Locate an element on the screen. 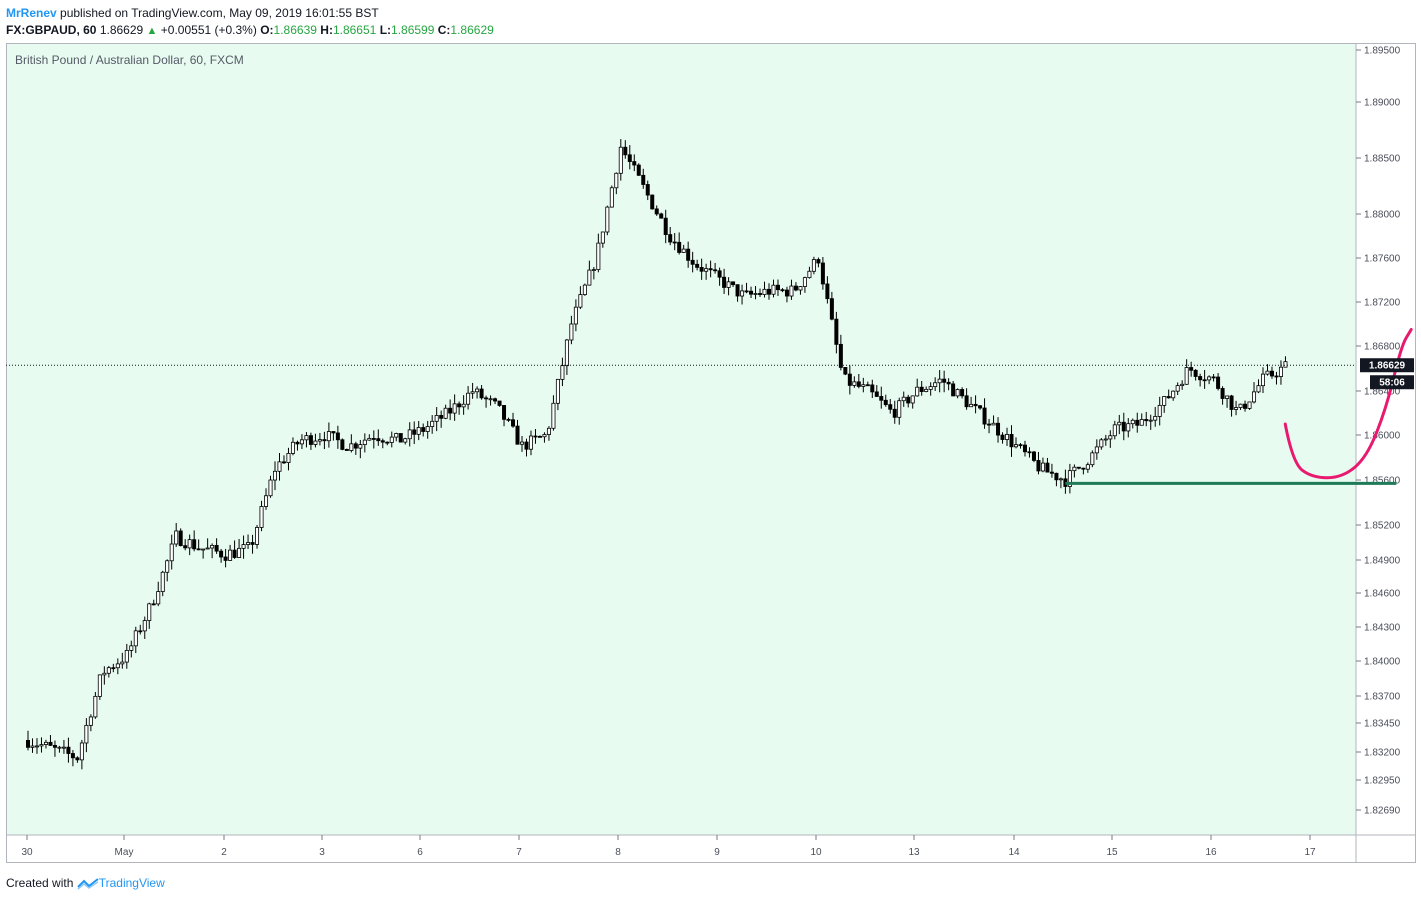 This screenshot has width=1421, height=900. x-tick-label: 7 is located at coordinates (519, 852).